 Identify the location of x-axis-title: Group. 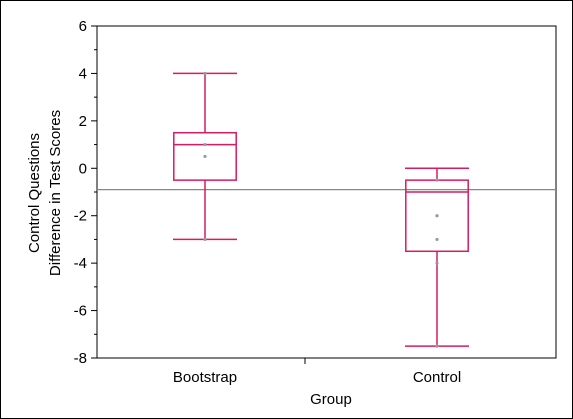
(331, 399).